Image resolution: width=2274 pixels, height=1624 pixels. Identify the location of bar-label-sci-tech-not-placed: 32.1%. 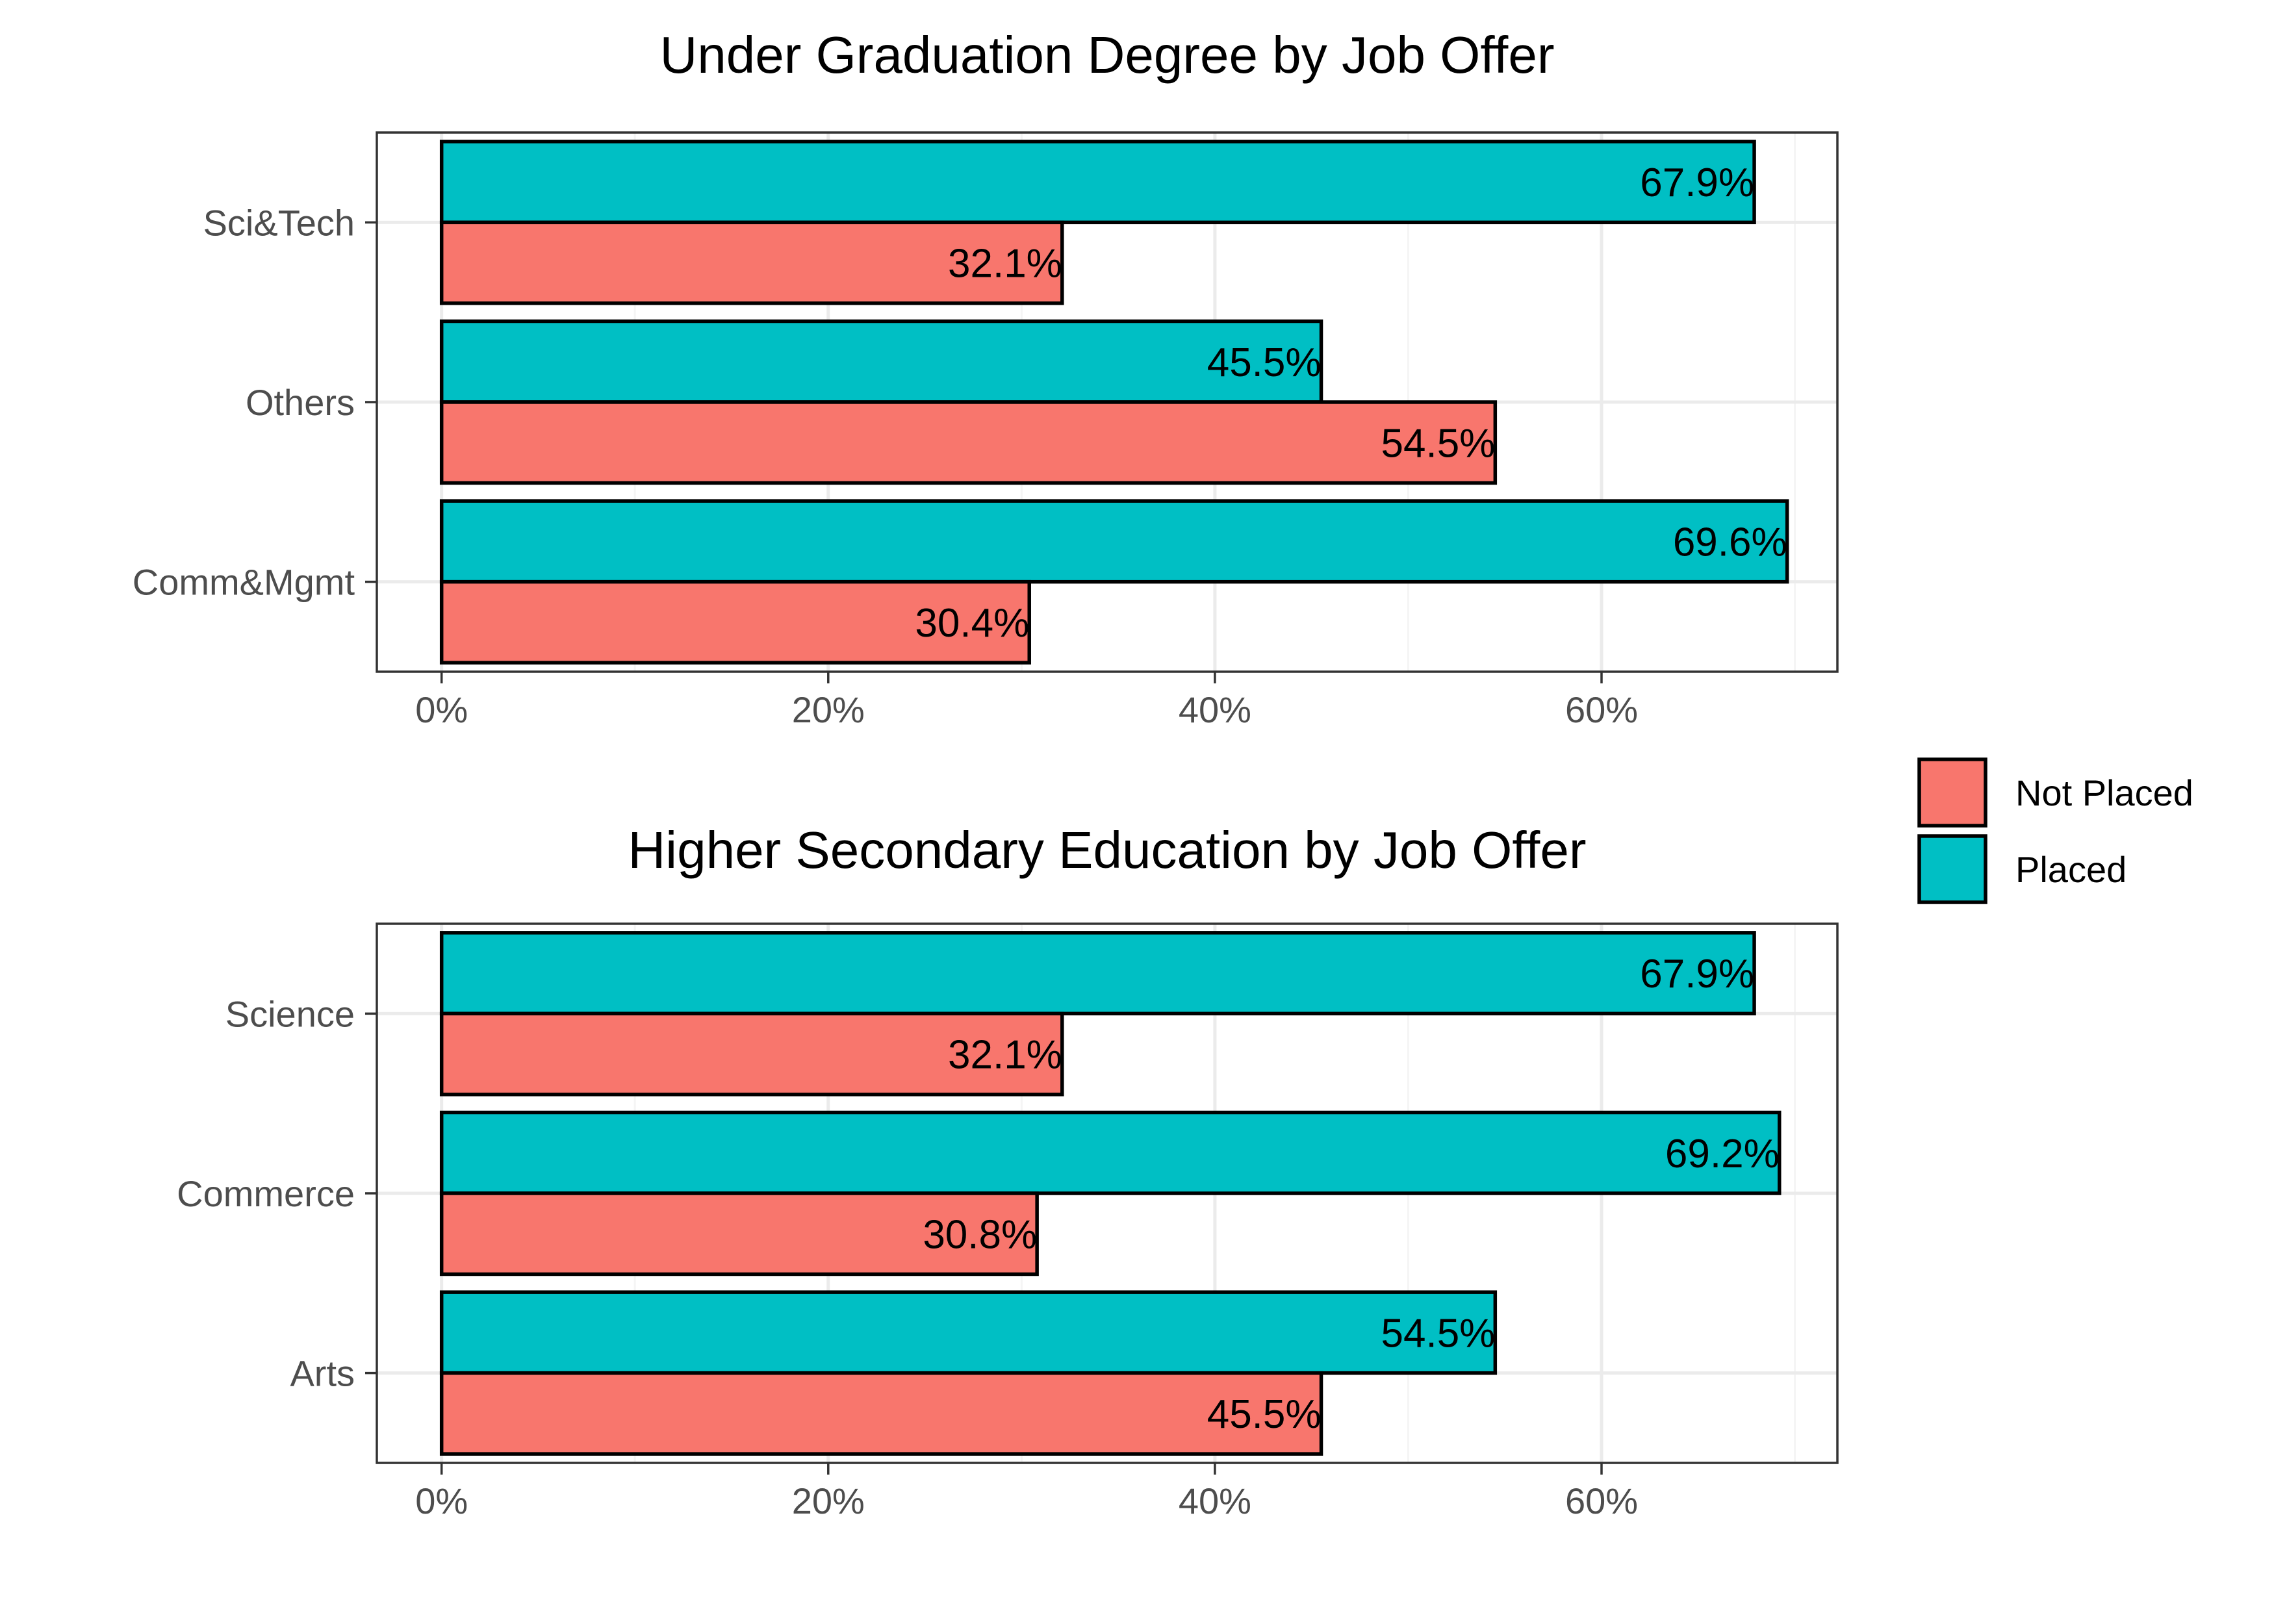
(1005, 264).